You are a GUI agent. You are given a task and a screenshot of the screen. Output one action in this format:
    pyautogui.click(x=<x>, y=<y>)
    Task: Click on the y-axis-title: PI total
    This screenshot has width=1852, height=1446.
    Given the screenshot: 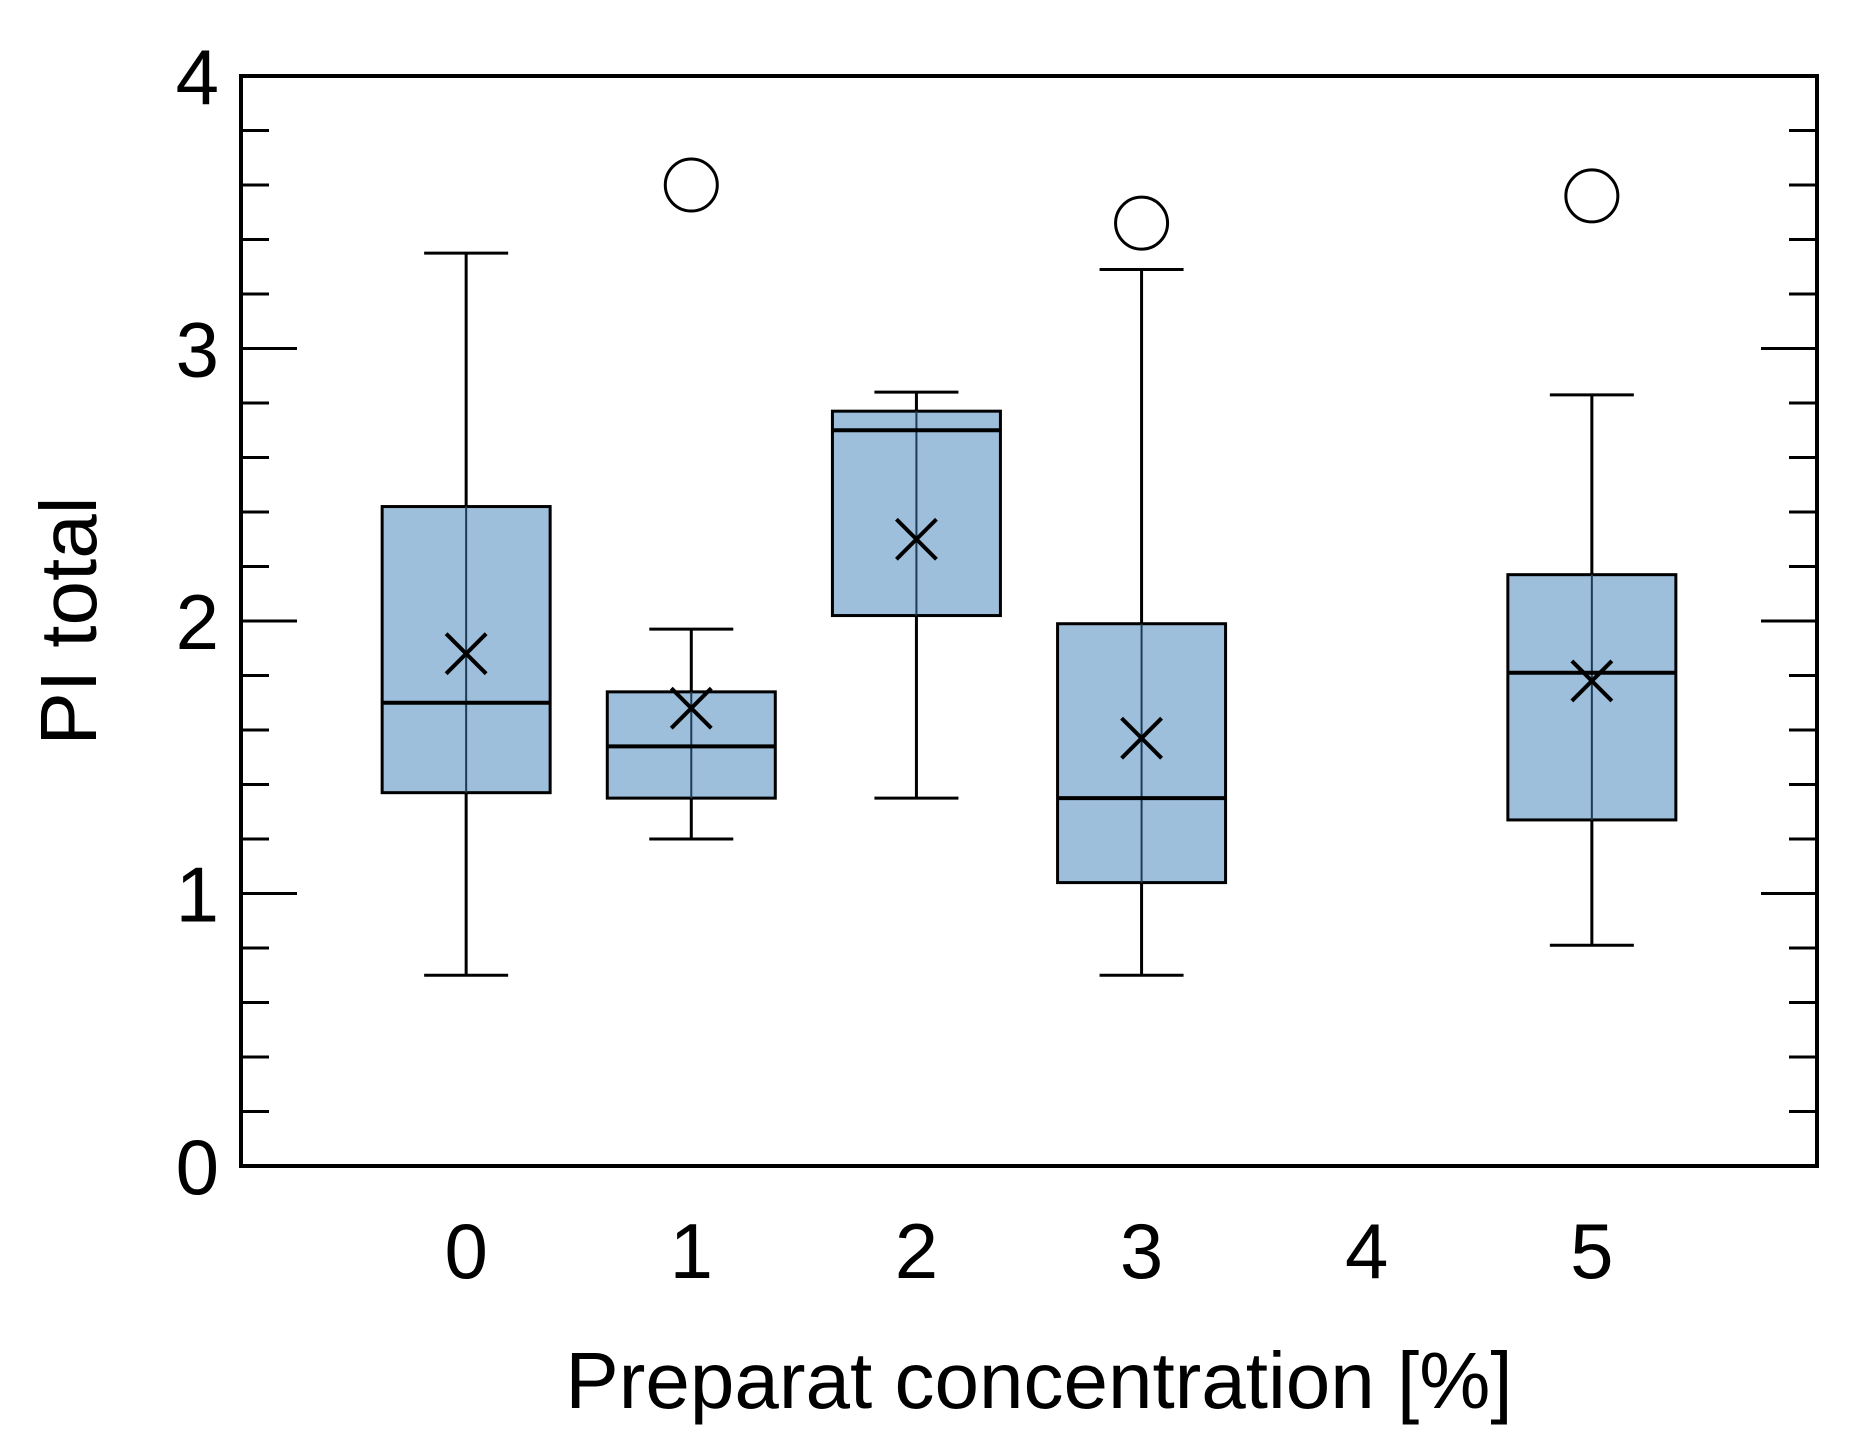 What is the action you would take?
    pyautogui.click(x=68, y=620)
    